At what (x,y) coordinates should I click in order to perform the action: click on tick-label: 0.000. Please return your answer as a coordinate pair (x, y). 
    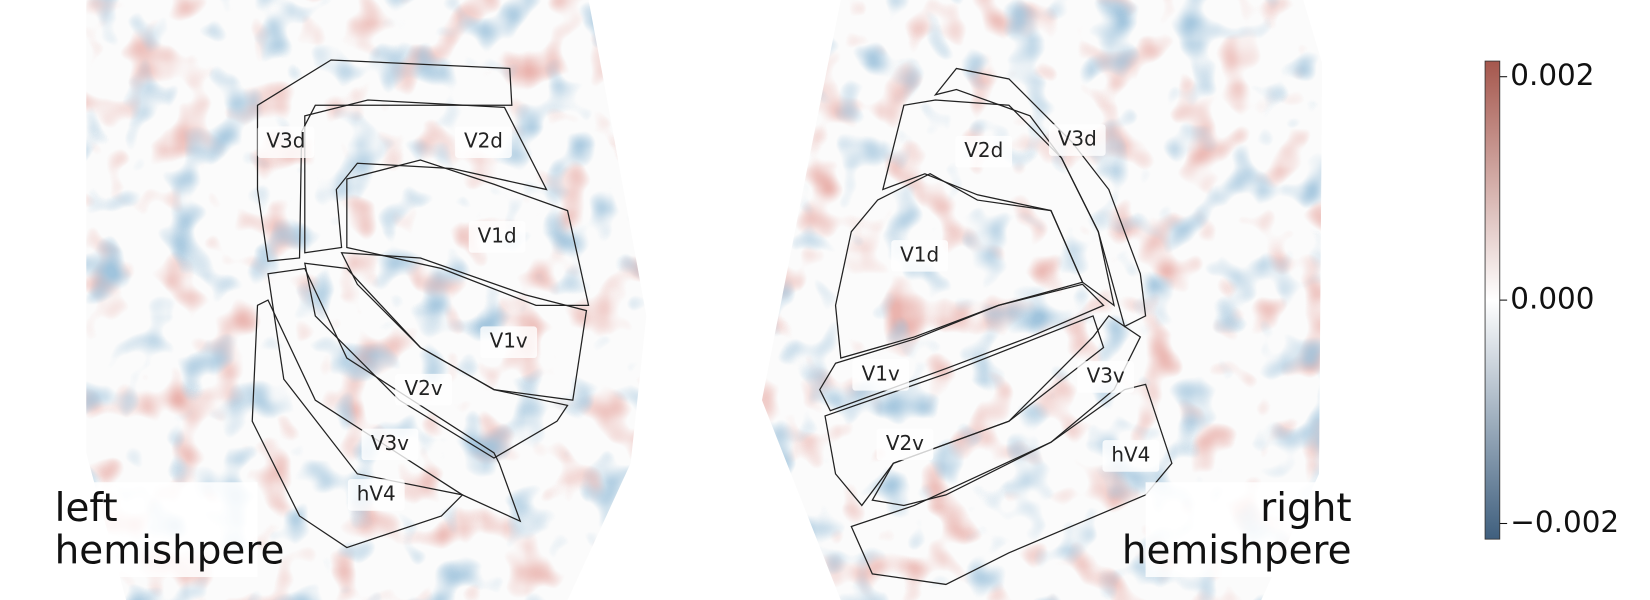
    Looking at the image, I should click on (1552, 299).